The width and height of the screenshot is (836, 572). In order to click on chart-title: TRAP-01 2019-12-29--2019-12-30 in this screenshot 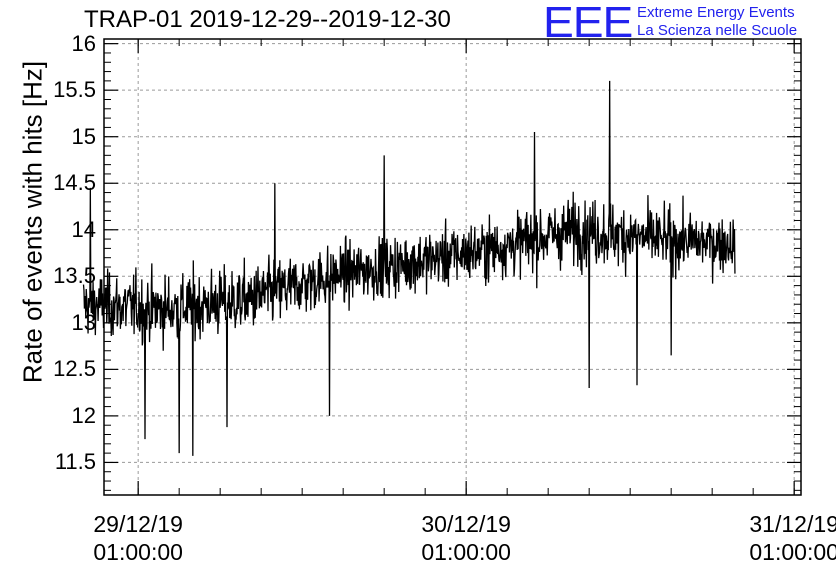, I will do `click(267, 19)`.